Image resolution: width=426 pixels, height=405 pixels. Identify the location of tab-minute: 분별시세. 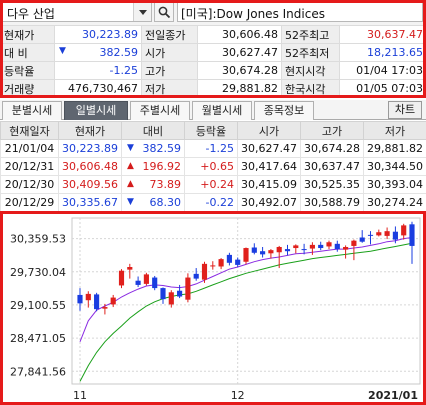
(32, 110).